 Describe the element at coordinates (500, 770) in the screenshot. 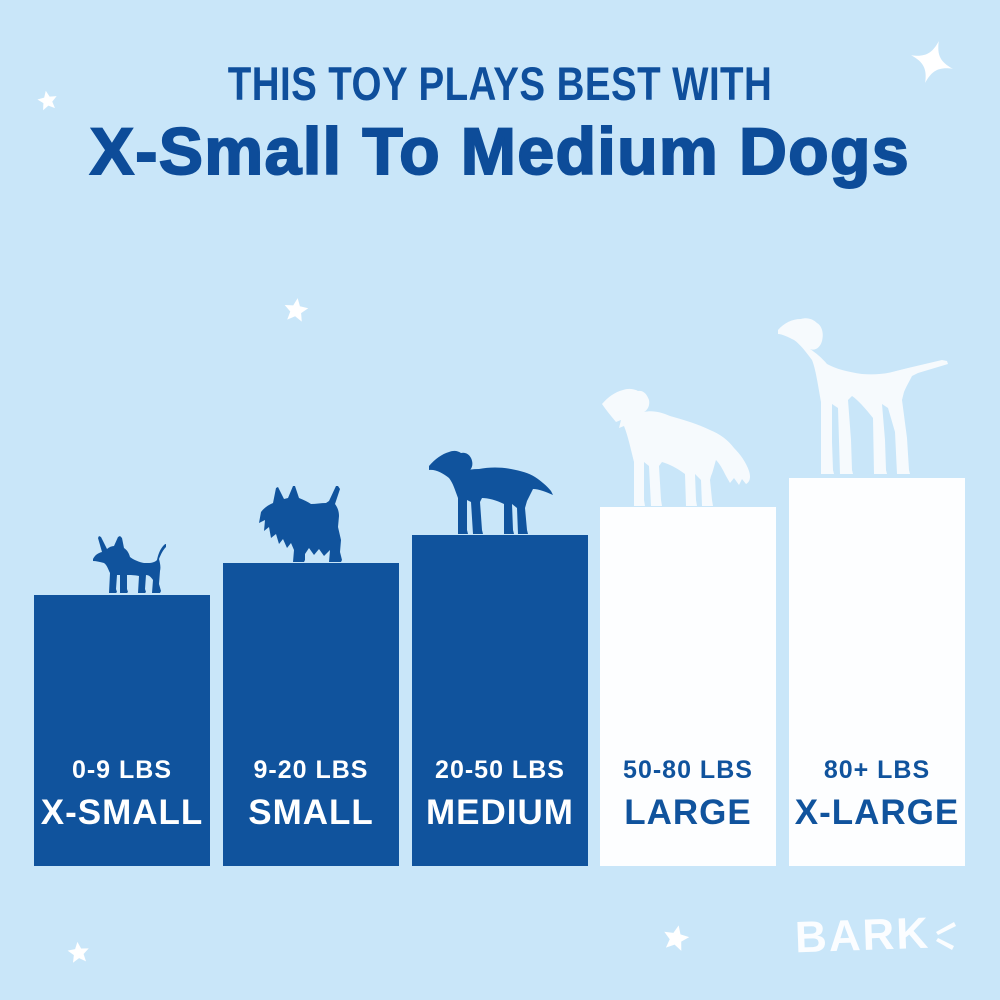

I see `weight-range: 20-50 LBS` at that location.